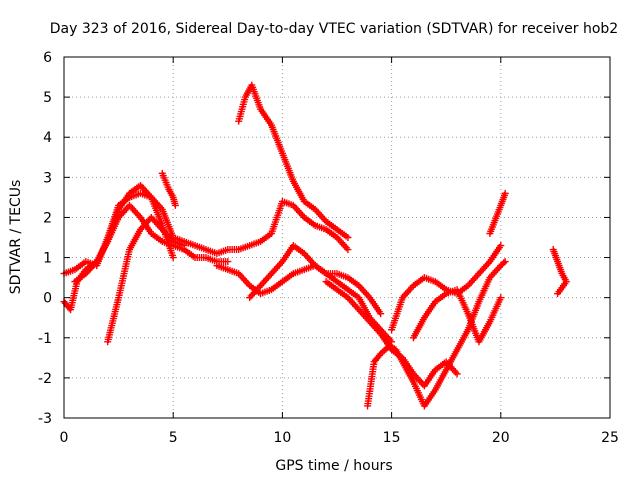  Describe the element at coordinates (45, 339) in the screenshot. I see `y-tick-label: -1` at that location.